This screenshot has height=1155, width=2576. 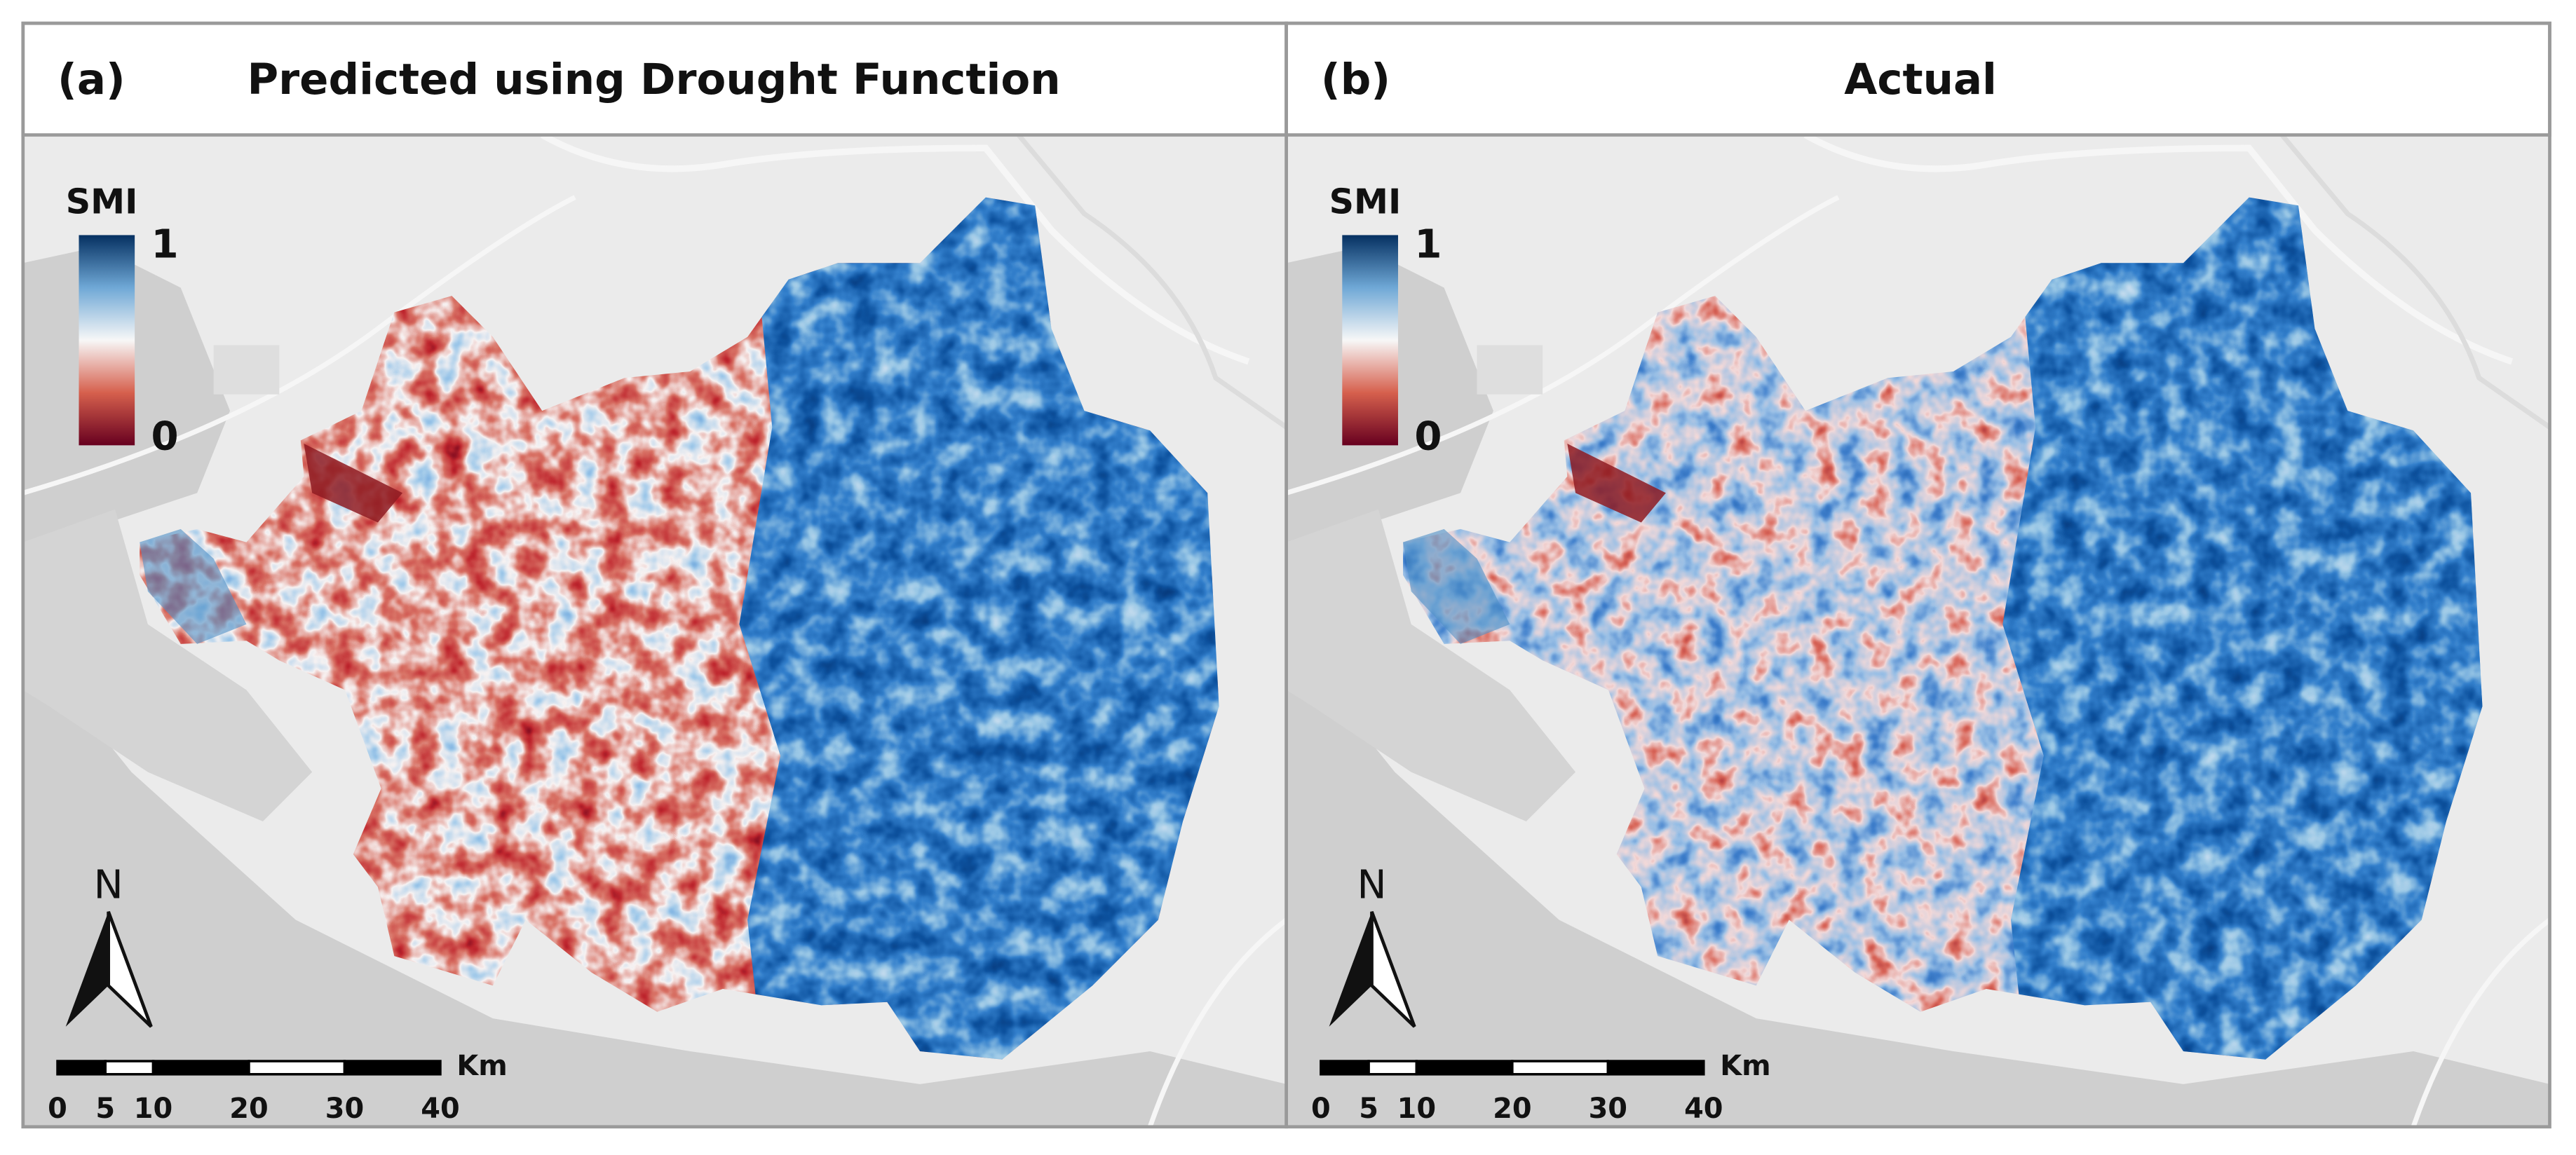 I want to click on panel-header, so click(x=654, y=79).